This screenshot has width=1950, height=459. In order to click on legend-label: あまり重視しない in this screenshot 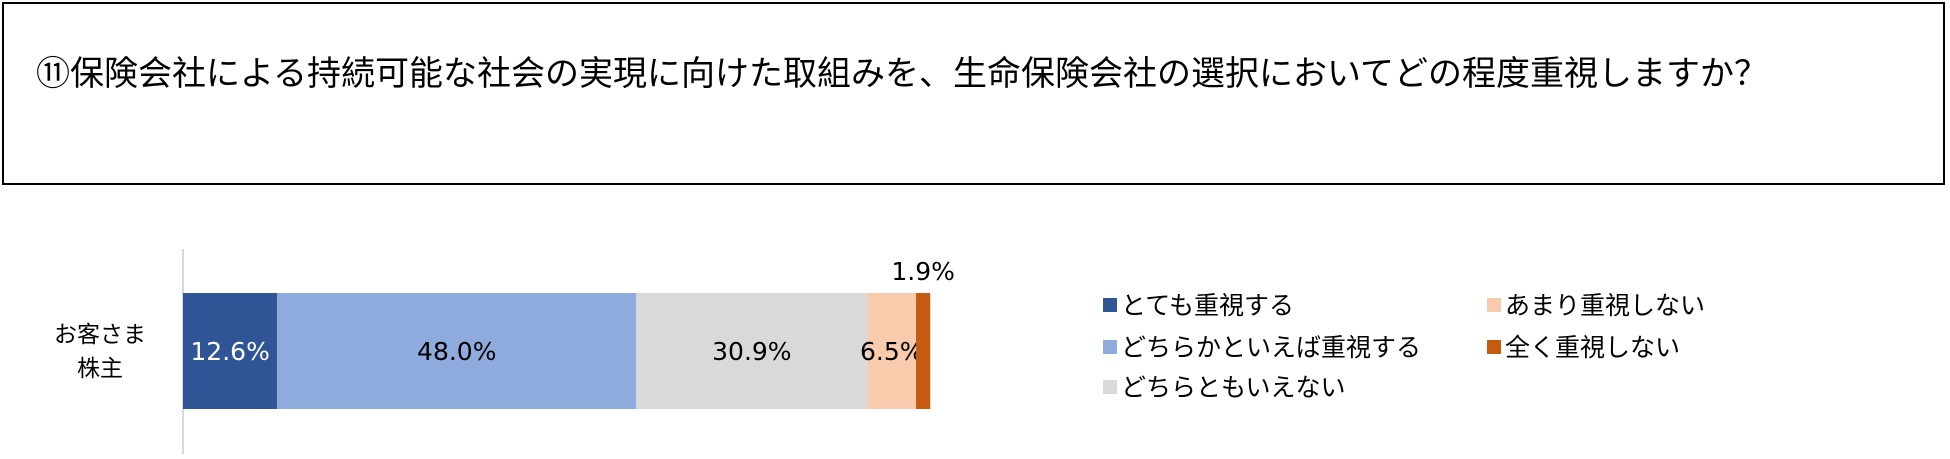, I will do `click(1605, 305)`.